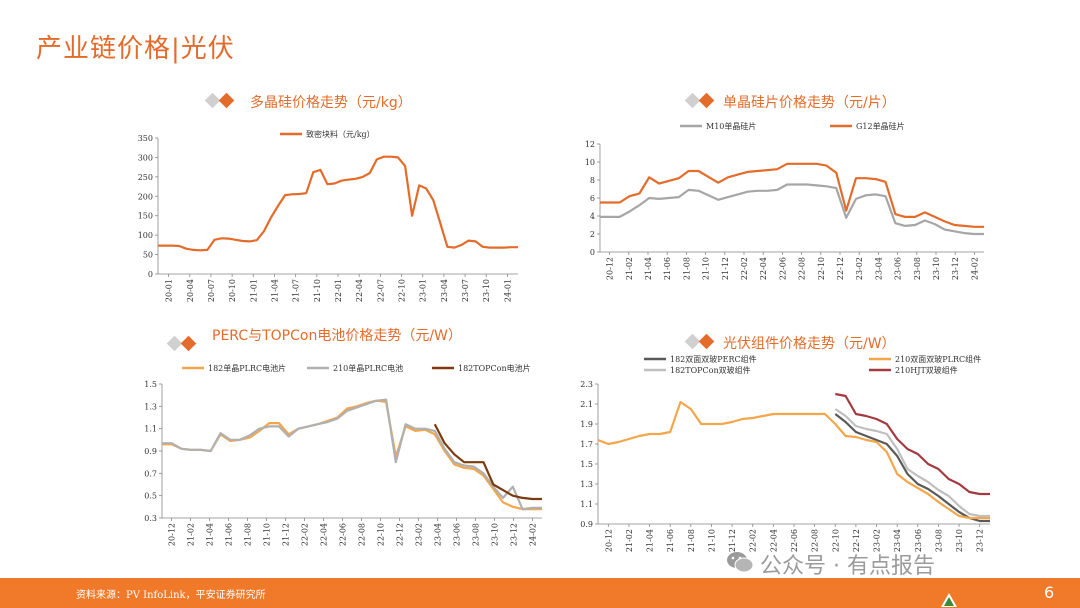 This screenshot has height=608, width=1080. I want to click on legend-label: 210HJT双玻组件, so click(926, 370).